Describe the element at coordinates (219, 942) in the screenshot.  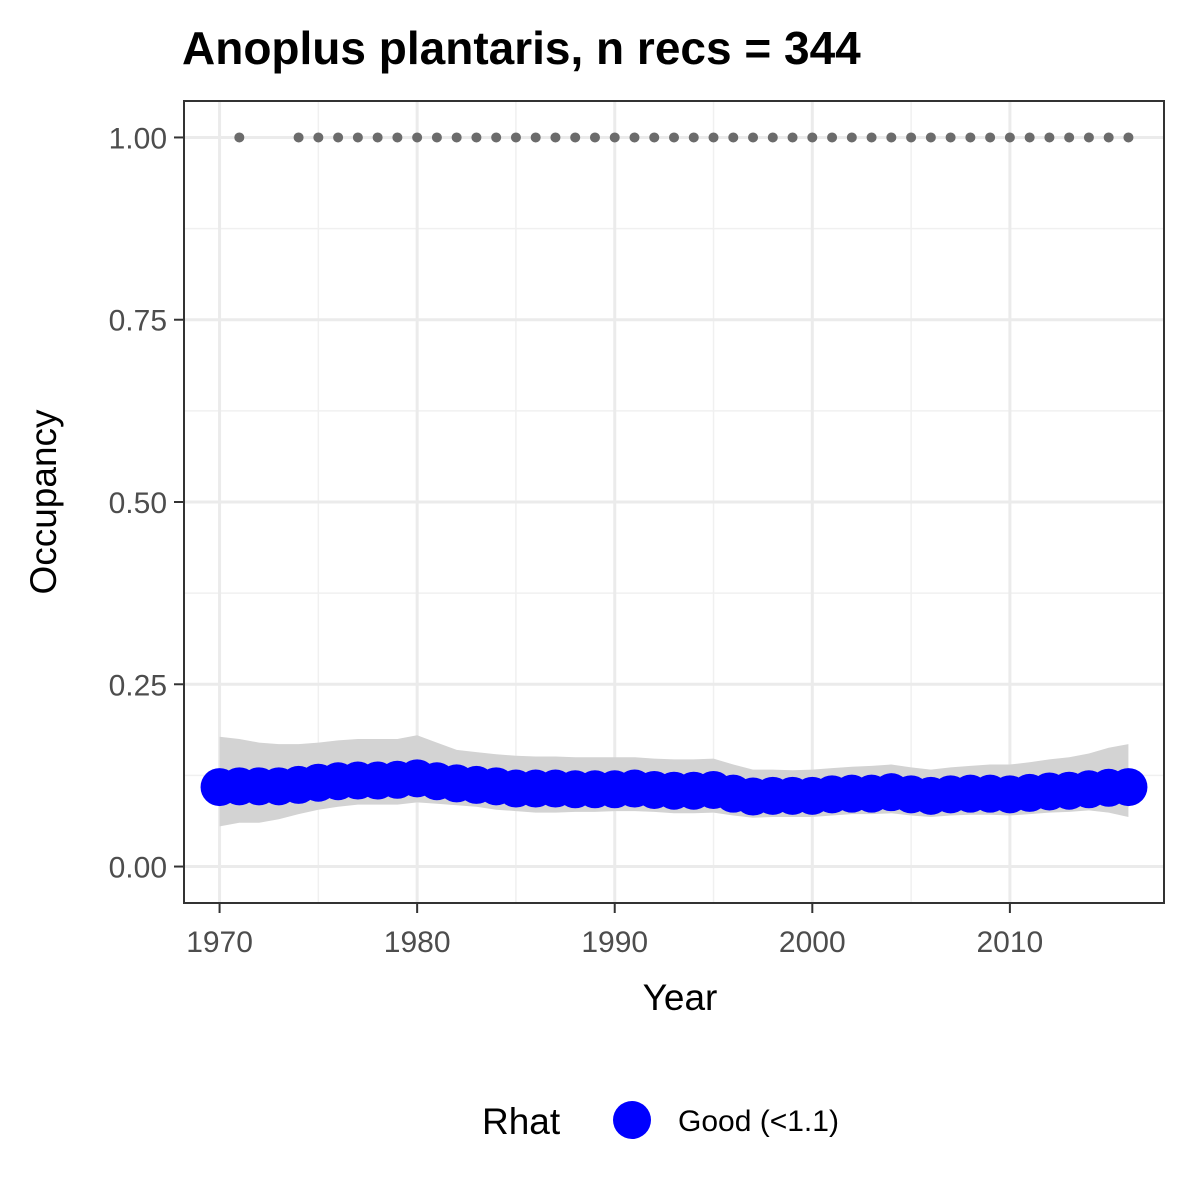
I see `x-tick-label: 1970` at that location.